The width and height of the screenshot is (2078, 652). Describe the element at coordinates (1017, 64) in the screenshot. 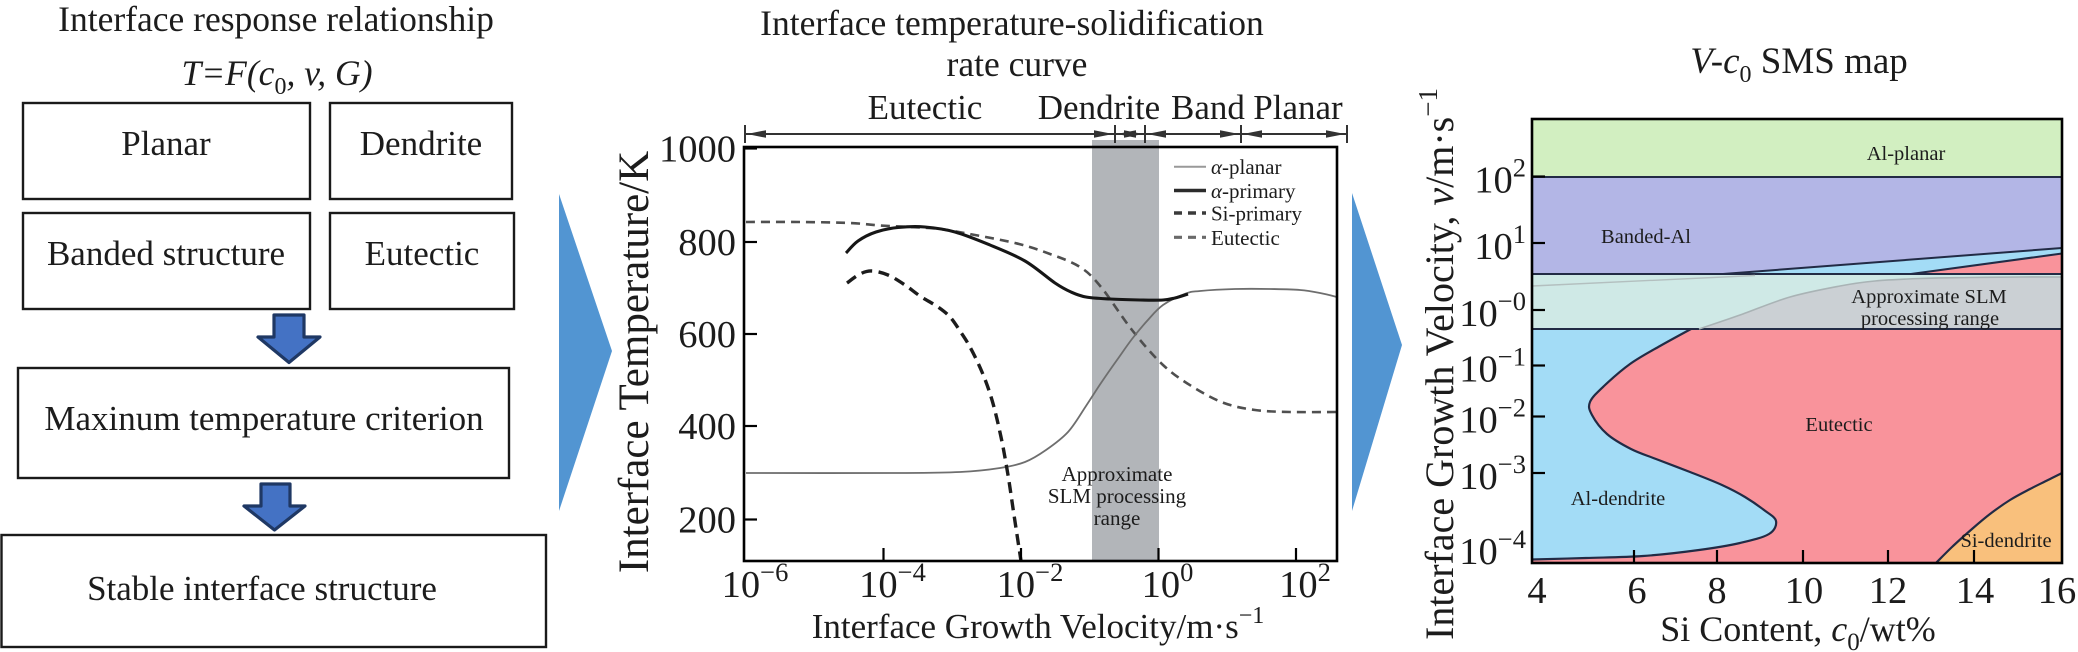

I see `svg-text: rate curve` at that location.